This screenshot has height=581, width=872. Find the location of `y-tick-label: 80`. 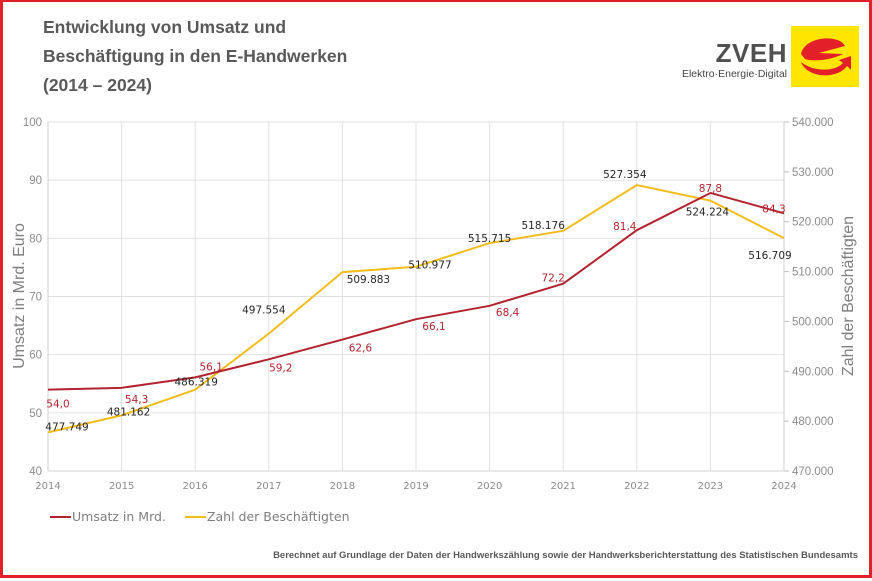

y-tick-label: 80 is located at coordinates (35, 239).